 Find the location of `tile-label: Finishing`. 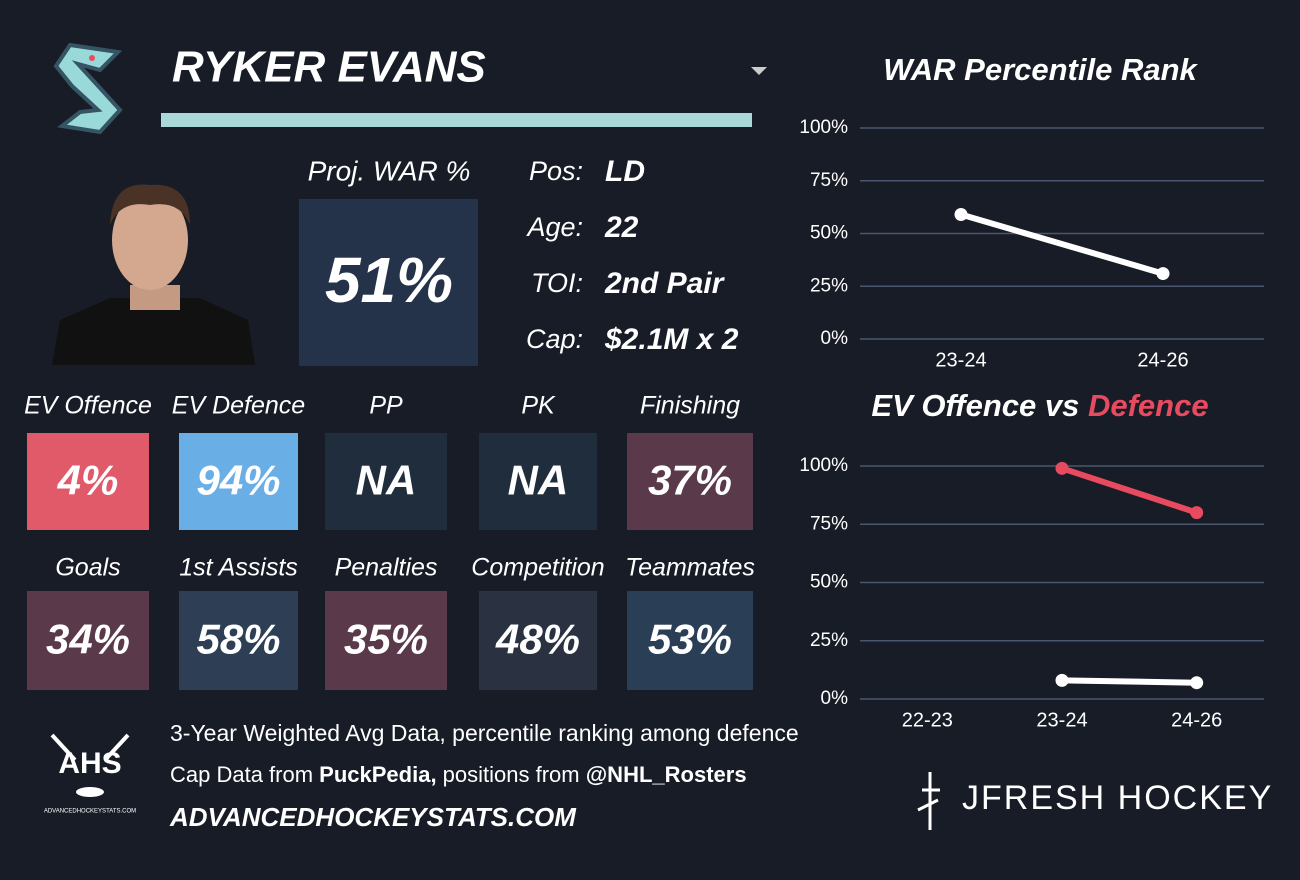

tile-label: Finishing is located at coordinates (690, 406).